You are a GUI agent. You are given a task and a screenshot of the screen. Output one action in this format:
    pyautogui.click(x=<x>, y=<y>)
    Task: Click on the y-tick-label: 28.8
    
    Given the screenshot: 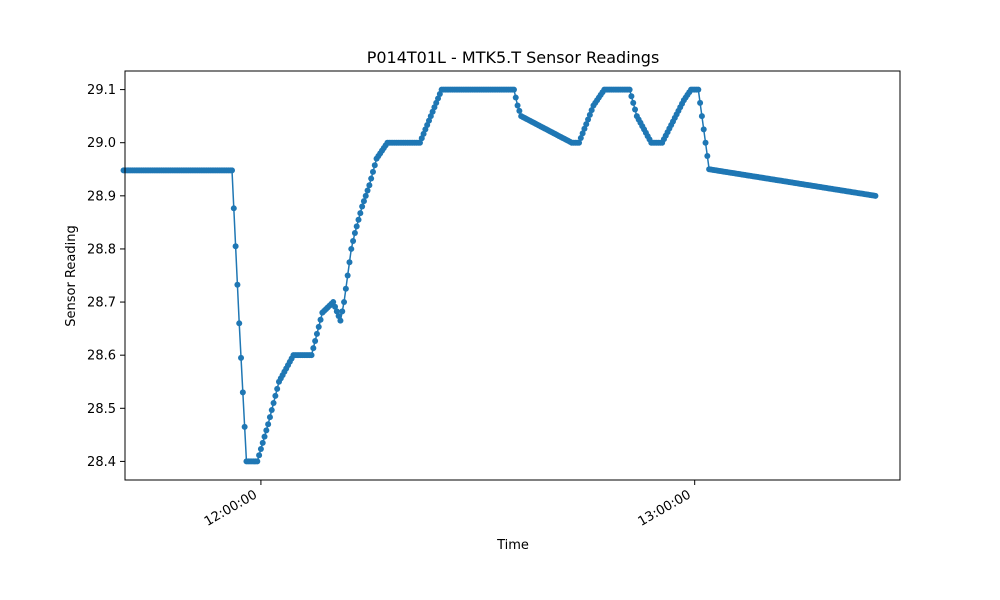 What is the action you would take?
    pyautogui.click(x=101, y=249)
    